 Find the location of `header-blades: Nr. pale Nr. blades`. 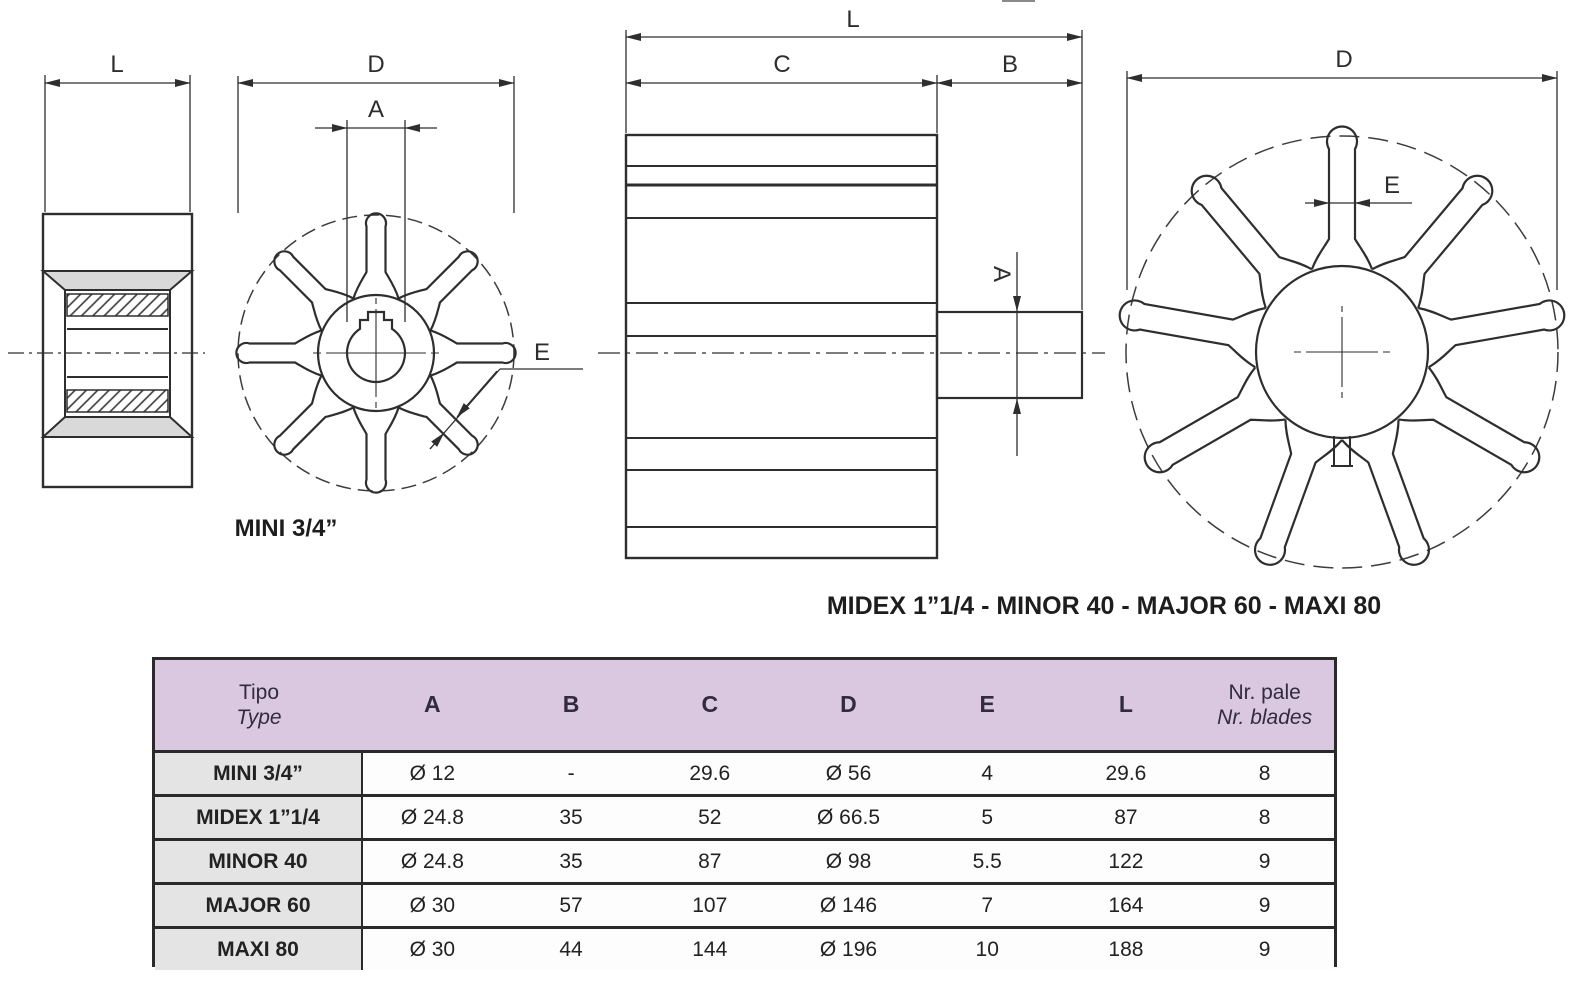

header-blades: Nr. pale Nr. blades is located at coordinates (1264, 705).